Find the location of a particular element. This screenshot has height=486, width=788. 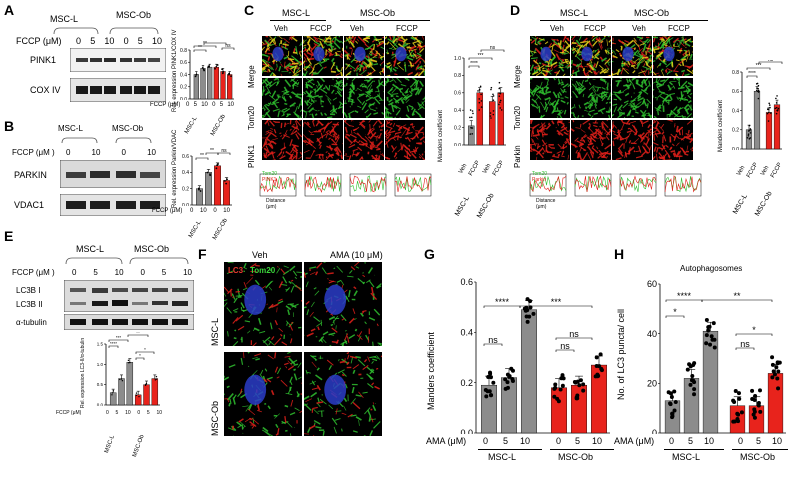

chart-d-plot: 0.0 0.2 0.4 0.6 0.8 ******* ns is located at coordinates (757, 105).